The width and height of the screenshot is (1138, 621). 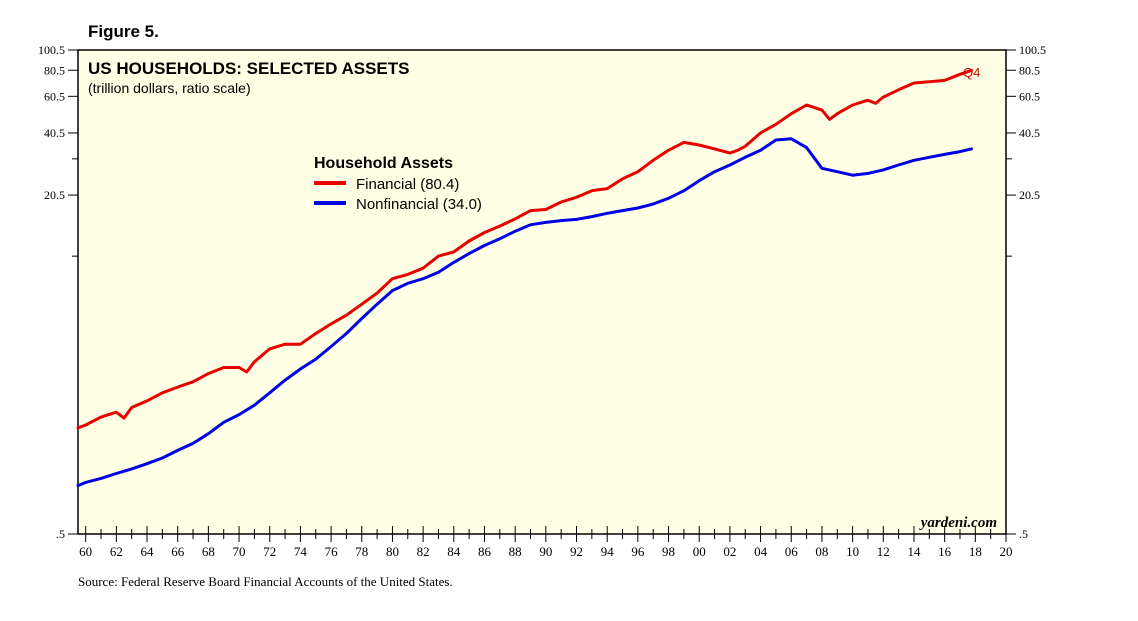 I want to click on x-tick-label: 68, so click(x=208, y=551).